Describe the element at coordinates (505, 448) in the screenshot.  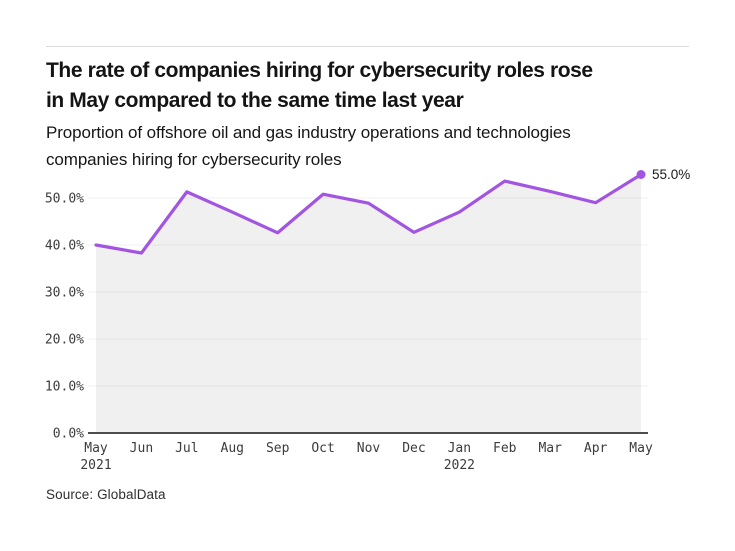
I see `x-tick-label: Feb` at that location.